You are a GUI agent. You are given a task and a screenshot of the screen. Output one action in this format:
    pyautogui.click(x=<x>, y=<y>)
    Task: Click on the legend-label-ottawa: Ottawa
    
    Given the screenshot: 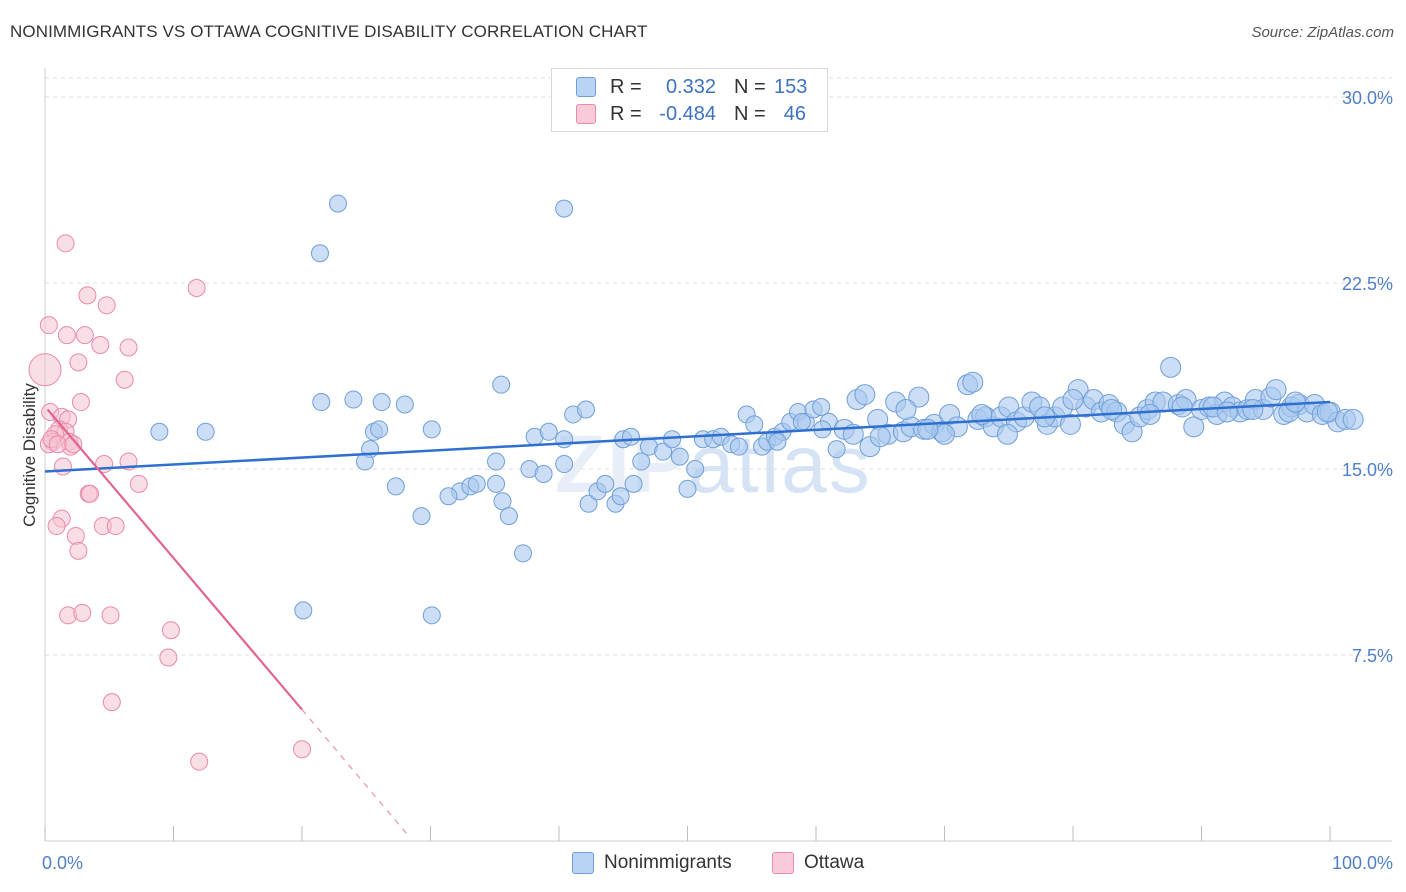 What is the action you would take?
    pyautogui.click(x=834, y=862)
    